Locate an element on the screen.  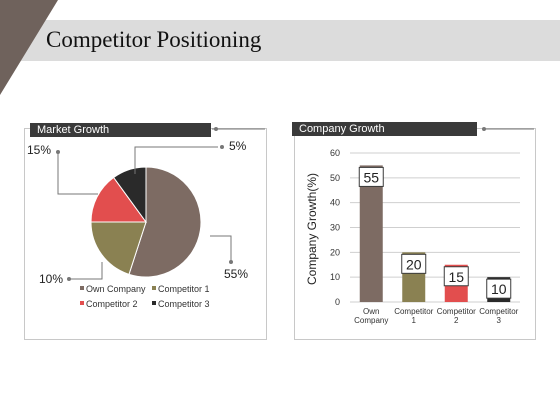
bar-ylabel: Company Growth(%) is located at coordinates (312, 229).